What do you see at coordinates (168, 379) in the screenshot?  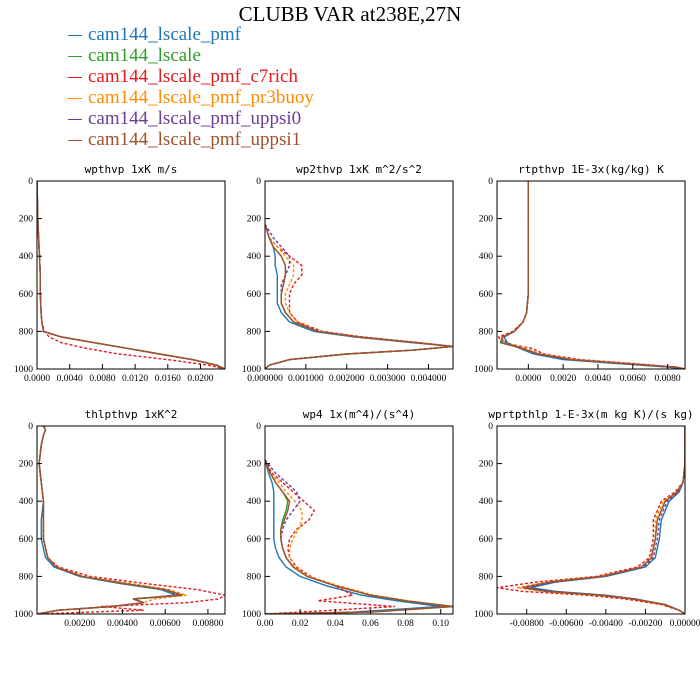 I see `x-tick-label: 0.0160` at bounding box center [168, 379].